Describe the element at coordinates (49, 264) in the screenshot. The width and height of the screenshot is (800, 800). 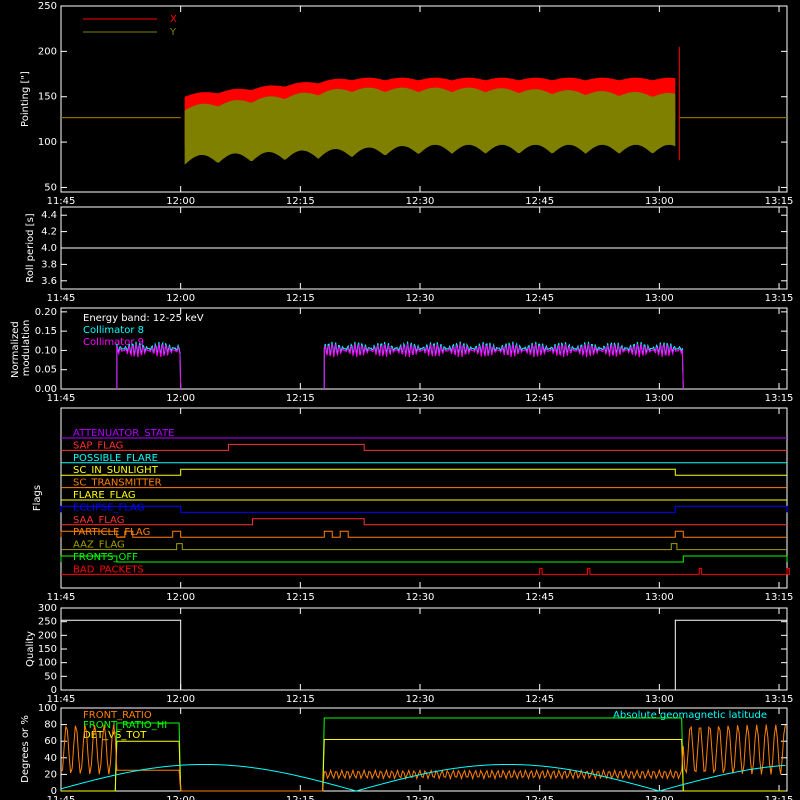
I see `y-tick-label: 3.8` at that location.